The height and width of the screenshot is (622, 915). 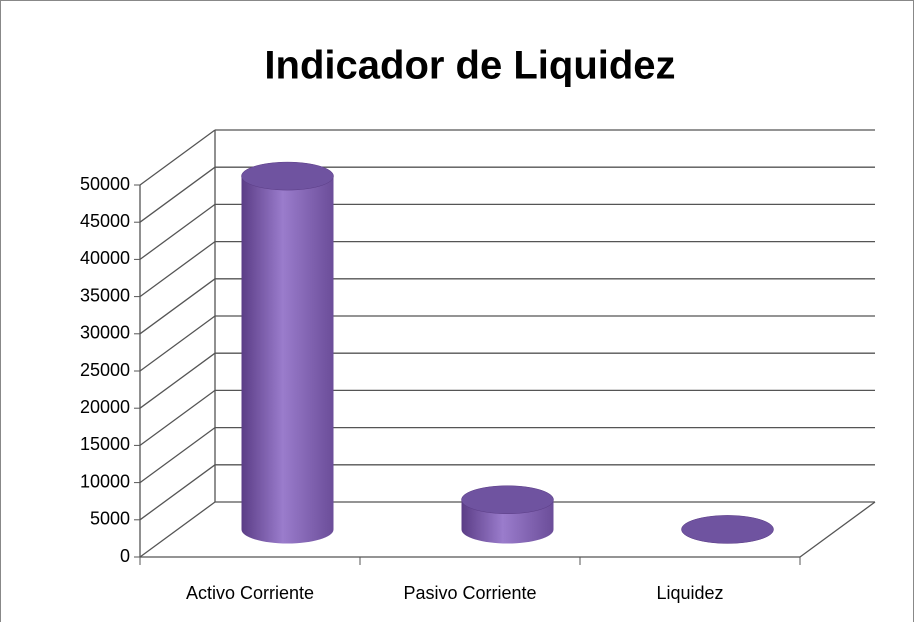 What do you see at coordinates (105, 333) in the screenshot?
I see `y-tick-label: 30000` at bounding box center [105, 333].